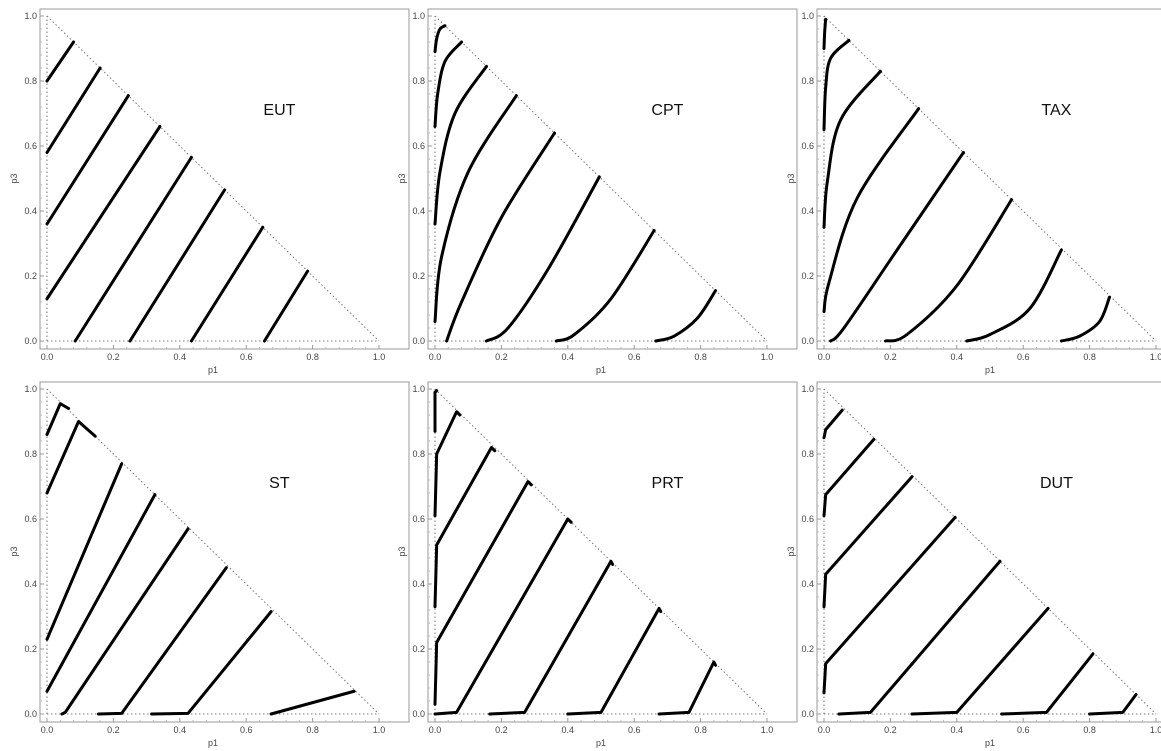  What do you see at coordinates (668, 483) in the screenshot?
I see `panel-title: PRT` at bounding box center [668, 483].